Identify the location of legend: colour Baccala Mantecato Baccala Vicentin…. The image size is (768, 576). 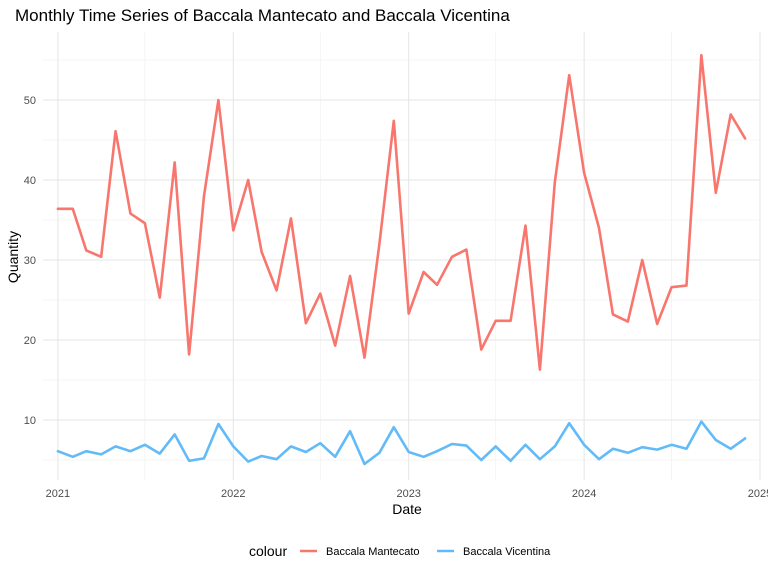
(400, 551).